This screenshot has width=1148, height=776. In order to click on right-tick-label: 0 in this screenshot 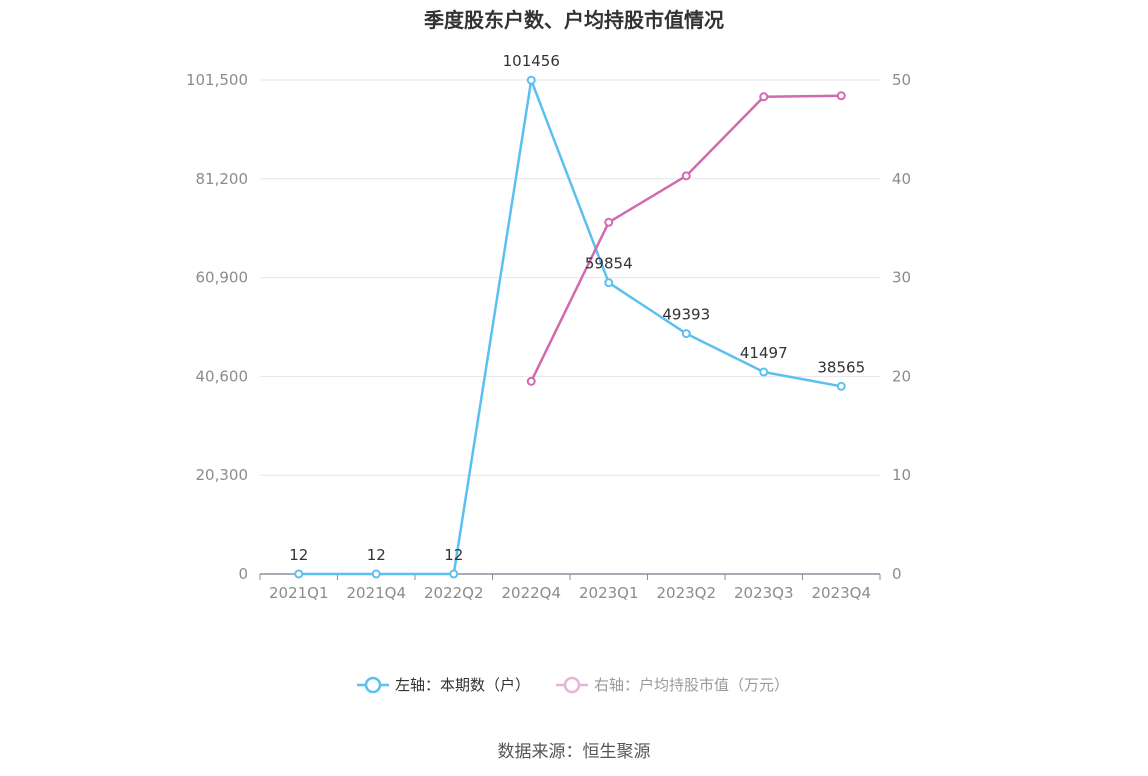, I will do `click(897, 574)`.